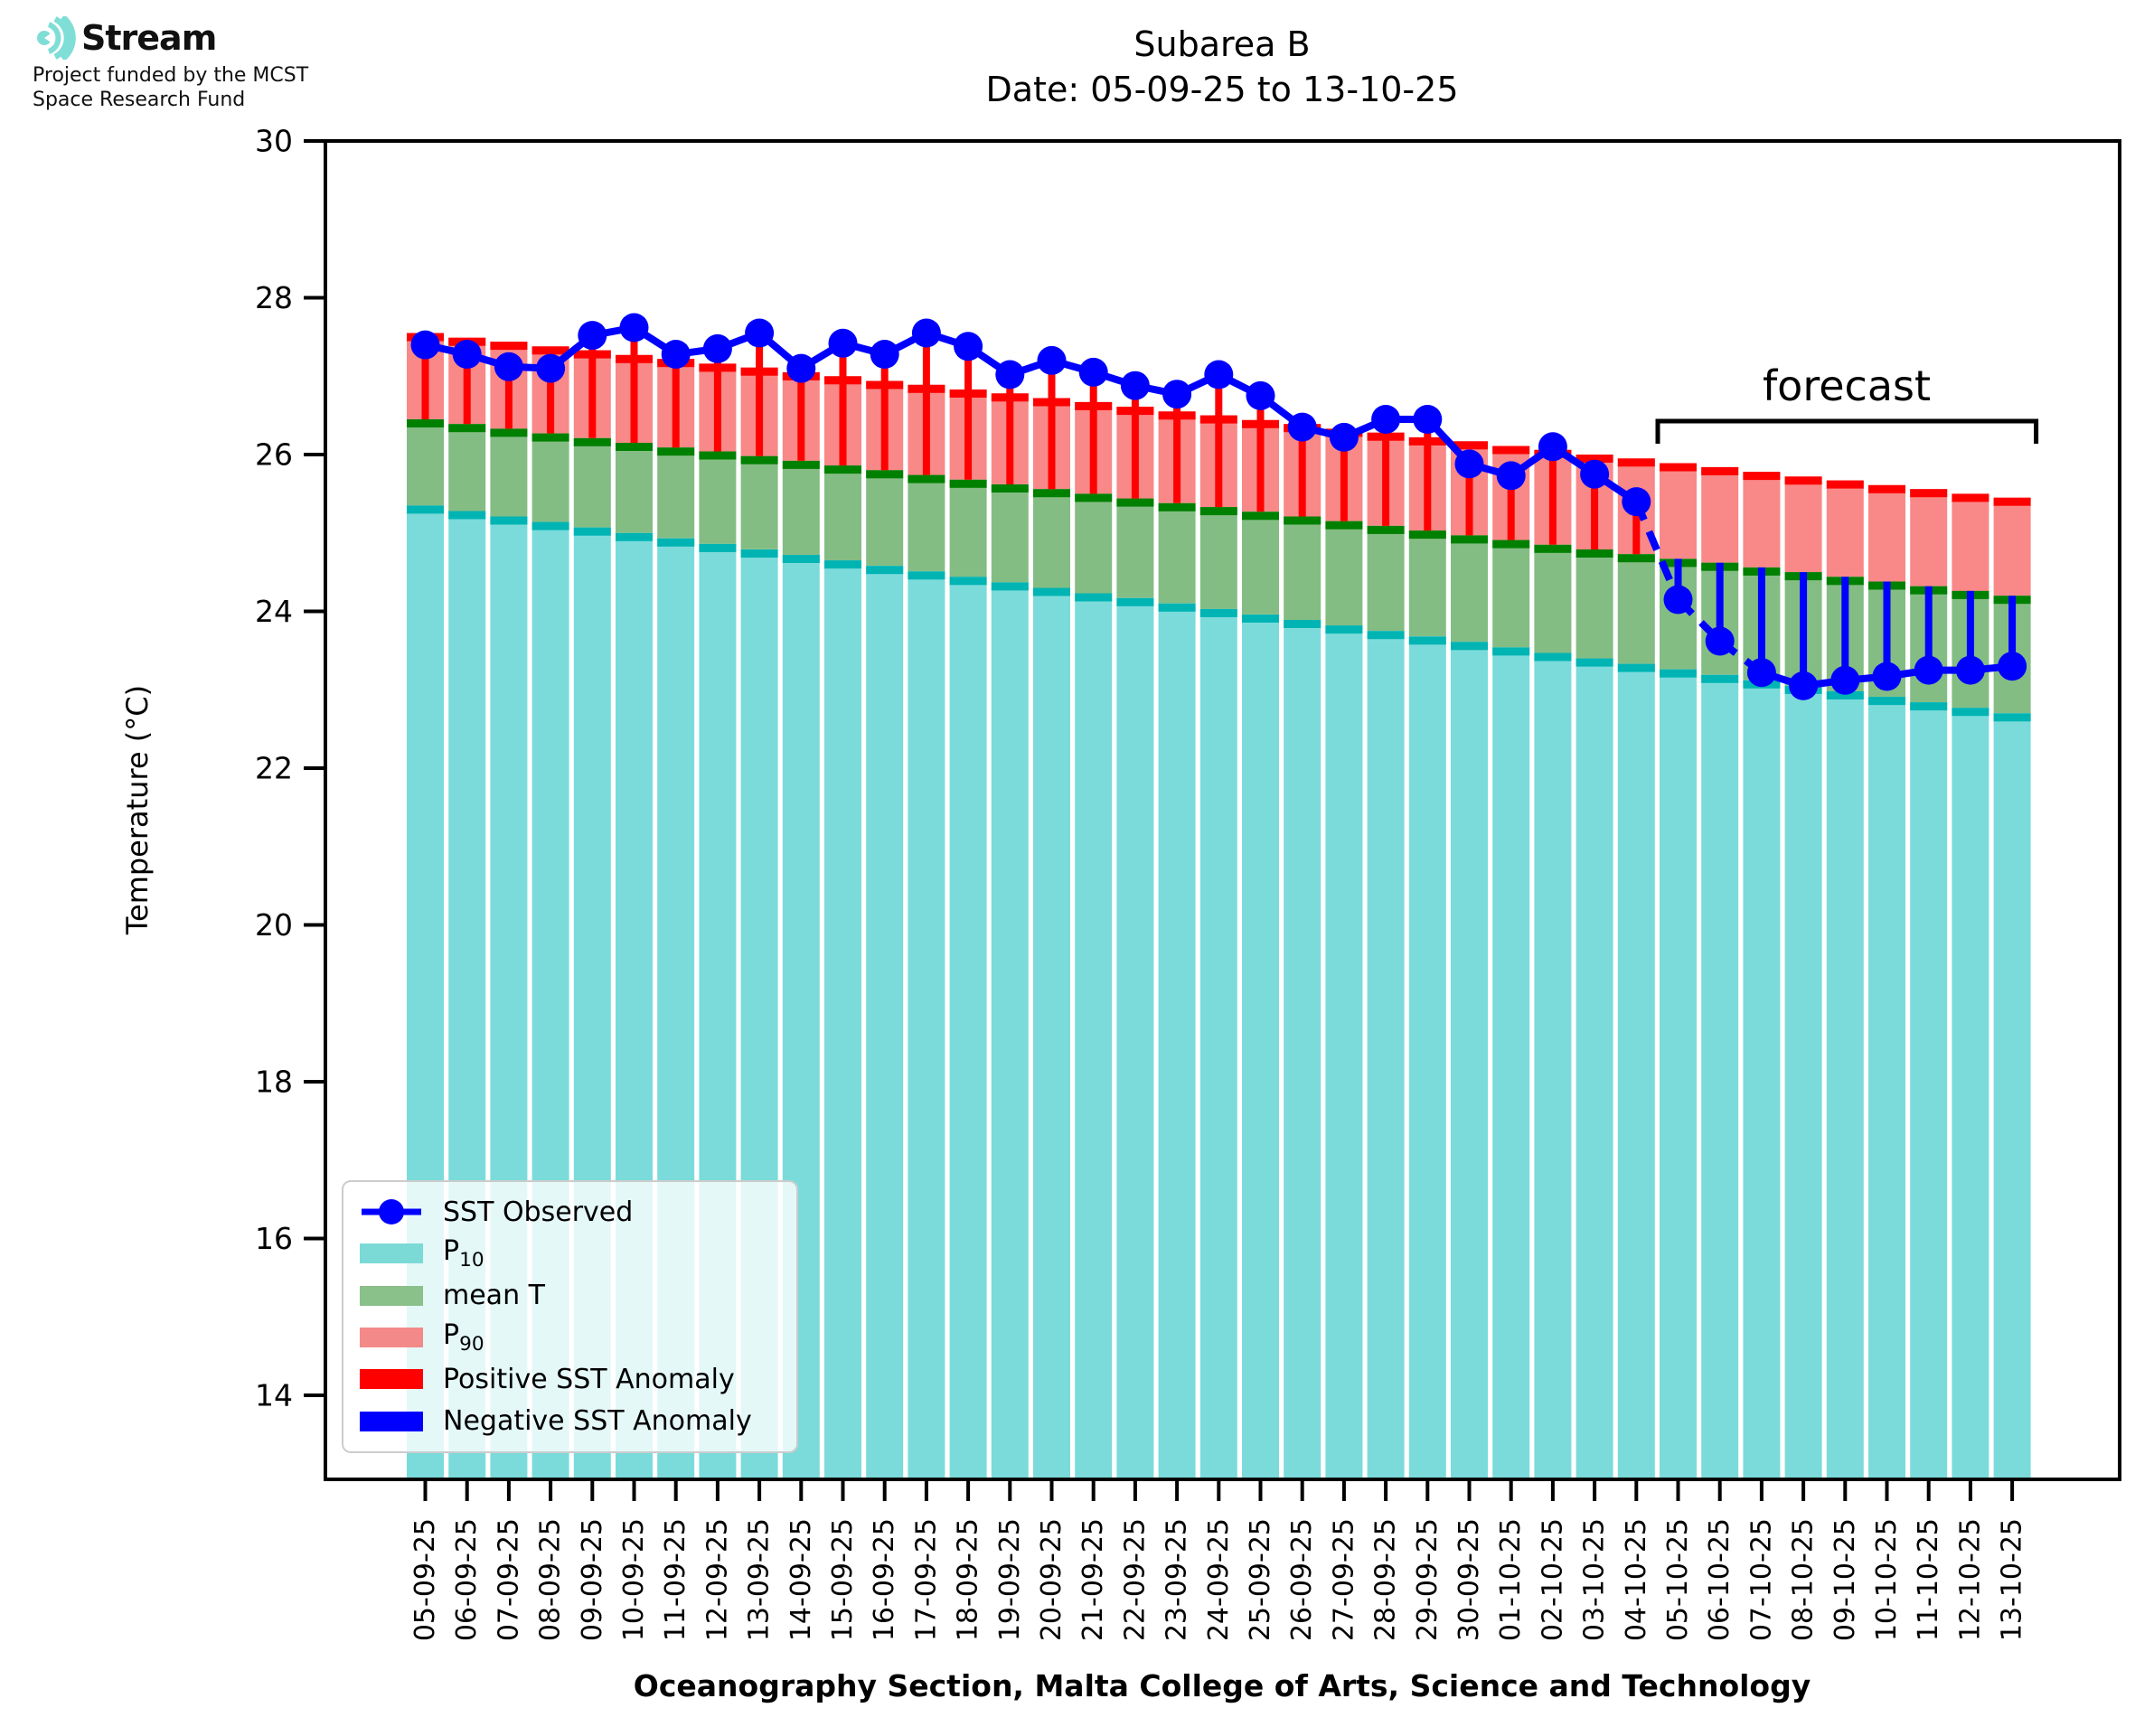 This screenshot has height=1736, width=2154. I want to click on x-tick-label: 07-09-25, so click(508, 1580).